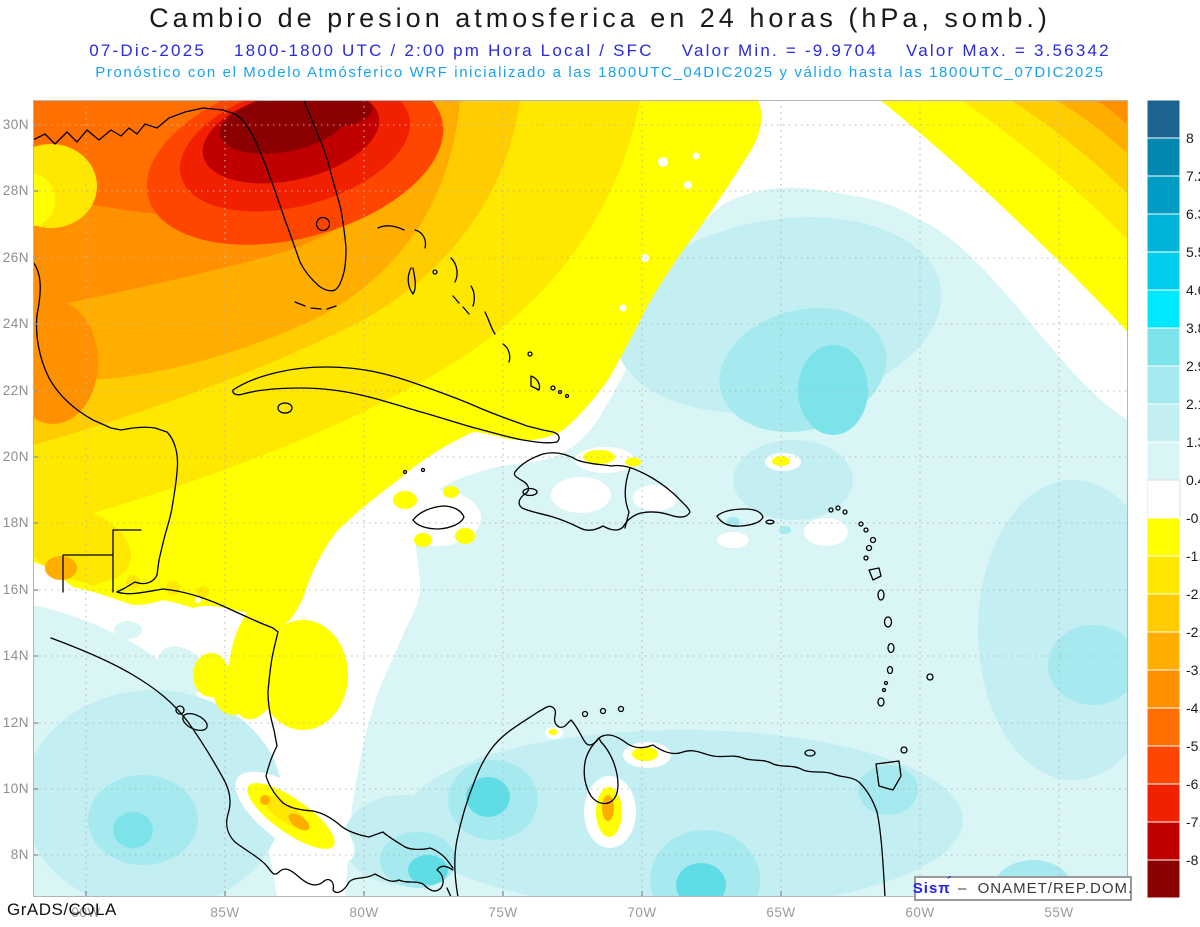 This screenshot has height=927, width=1200. Describe the element at coordinates (601, 771) in the screenshot. I see `lake-maracaibo` at that location.